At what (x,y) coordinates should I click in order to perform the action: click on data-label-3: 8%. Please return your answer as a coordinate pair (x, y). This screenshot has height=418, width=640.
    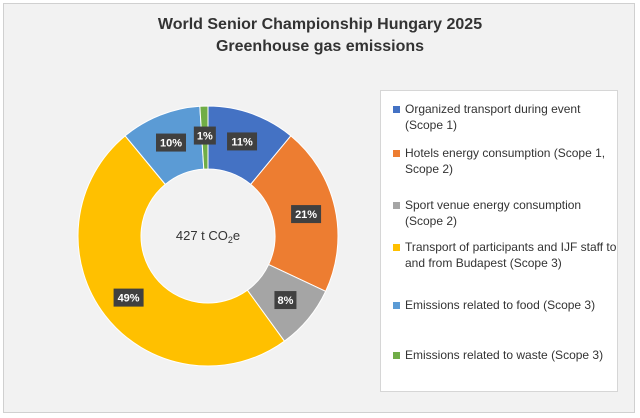
    Looking at the image, I should click on (285, 301).